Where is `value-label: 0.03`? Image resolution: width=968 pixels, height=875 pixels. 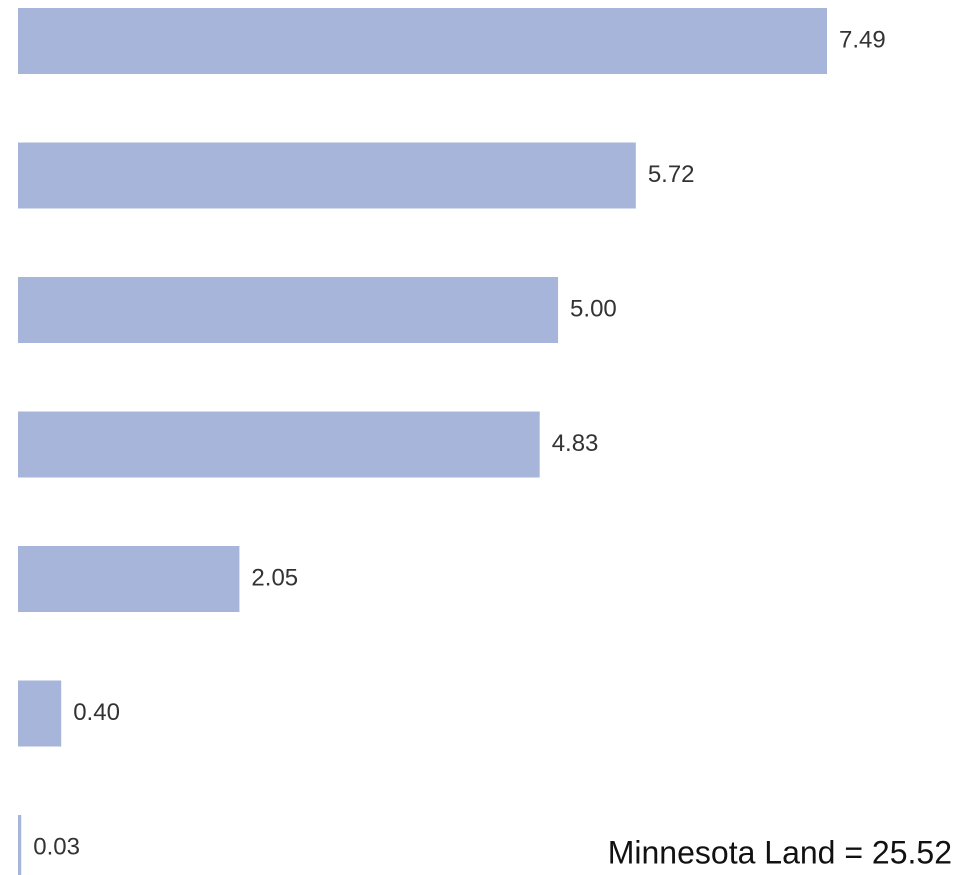 value-label: 0.03 is located at coordinates (56, 846).